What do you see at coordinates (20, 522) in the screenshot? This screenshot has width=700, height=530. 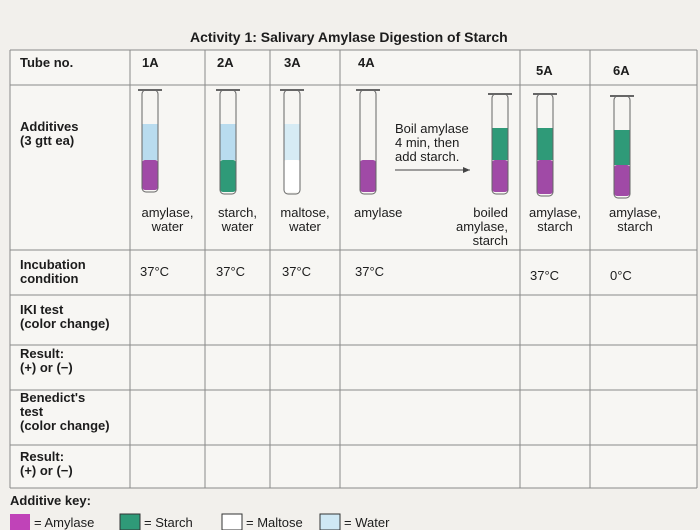 I see `key-swatch-amylase` at bounding box center [20, 522].